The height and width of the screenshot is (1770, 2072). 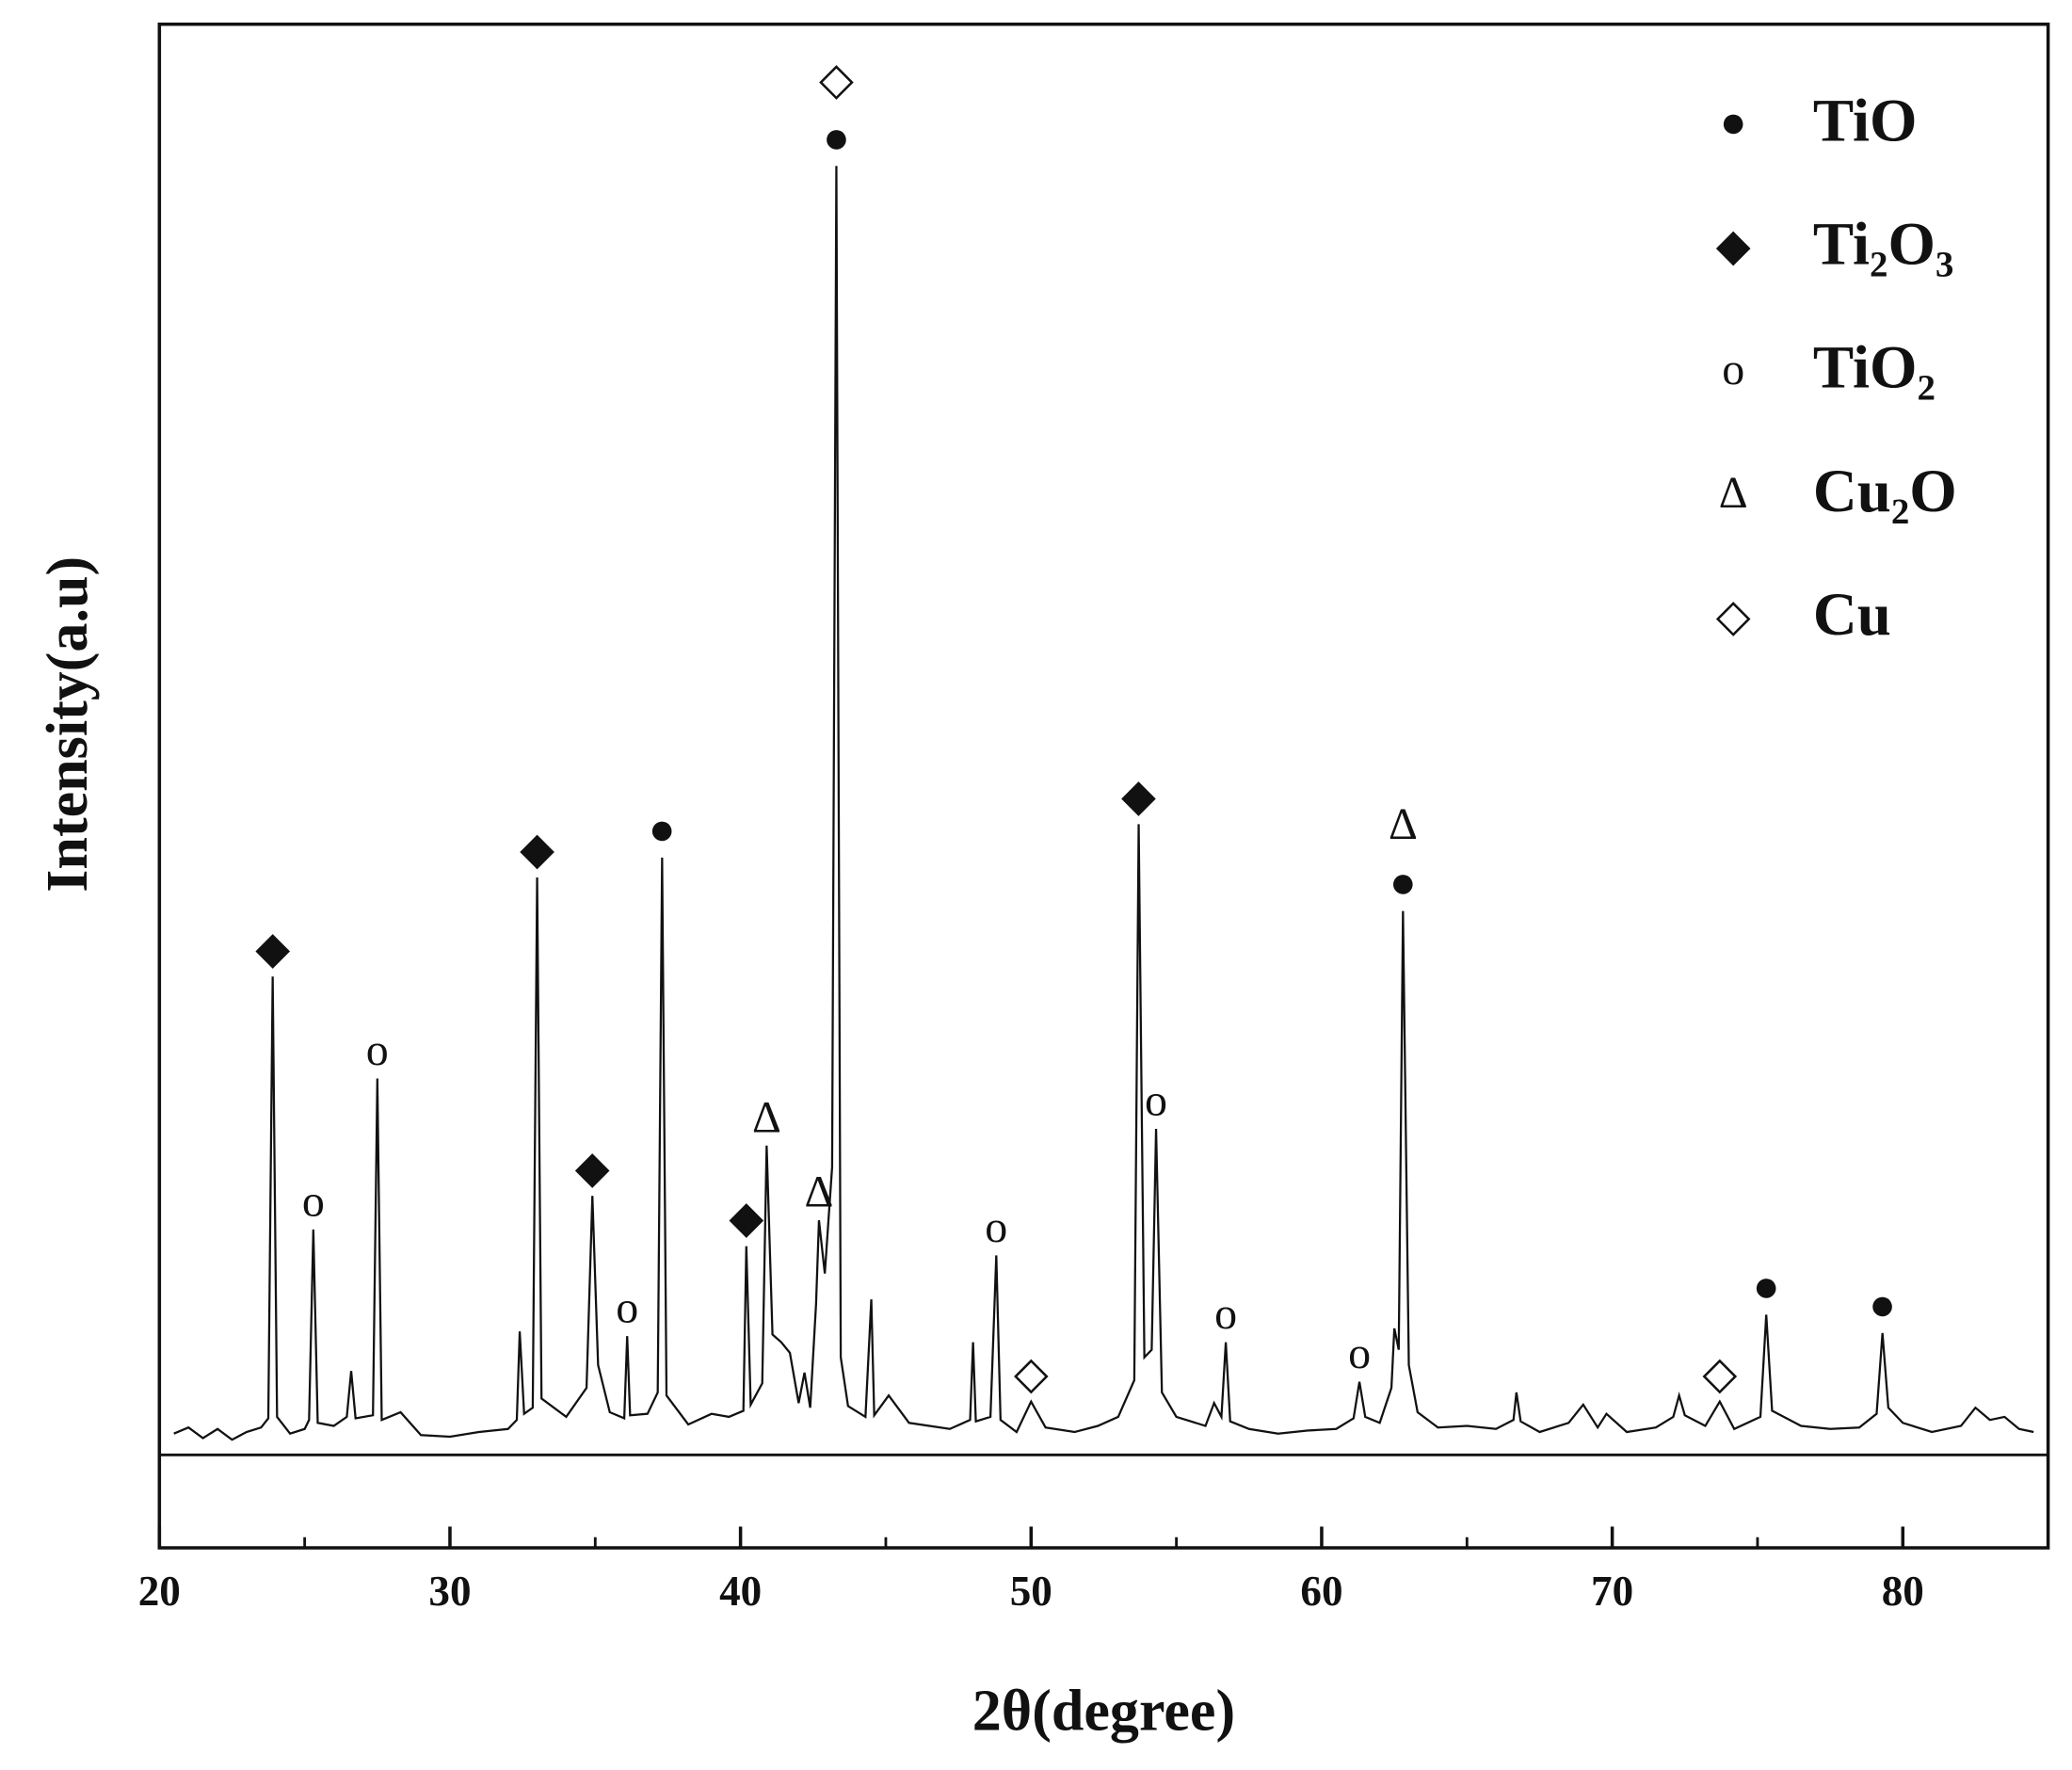 I want to click on legend-label: Cu₂O, so click(x=1885, y=491).